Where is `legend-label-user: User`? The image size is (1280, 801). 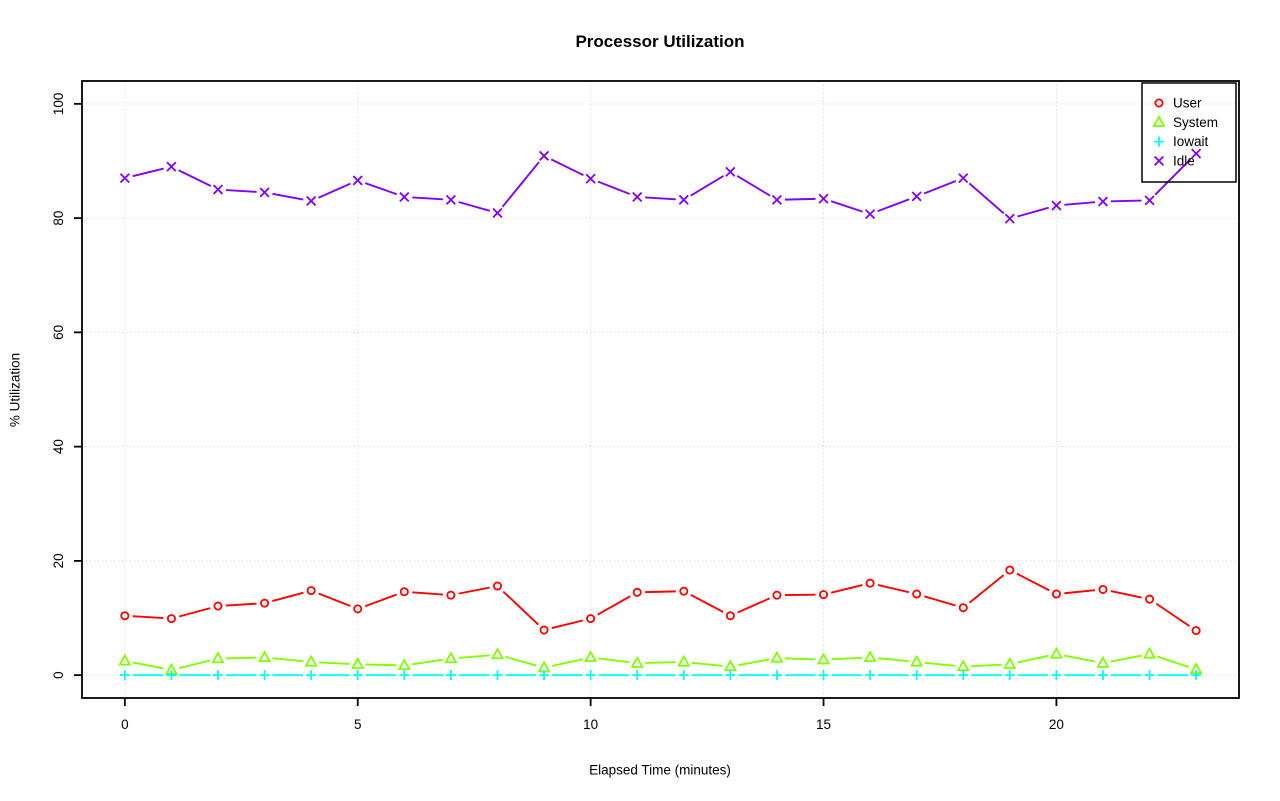 legend-label-user: User is located at coordinates (1187, 103).